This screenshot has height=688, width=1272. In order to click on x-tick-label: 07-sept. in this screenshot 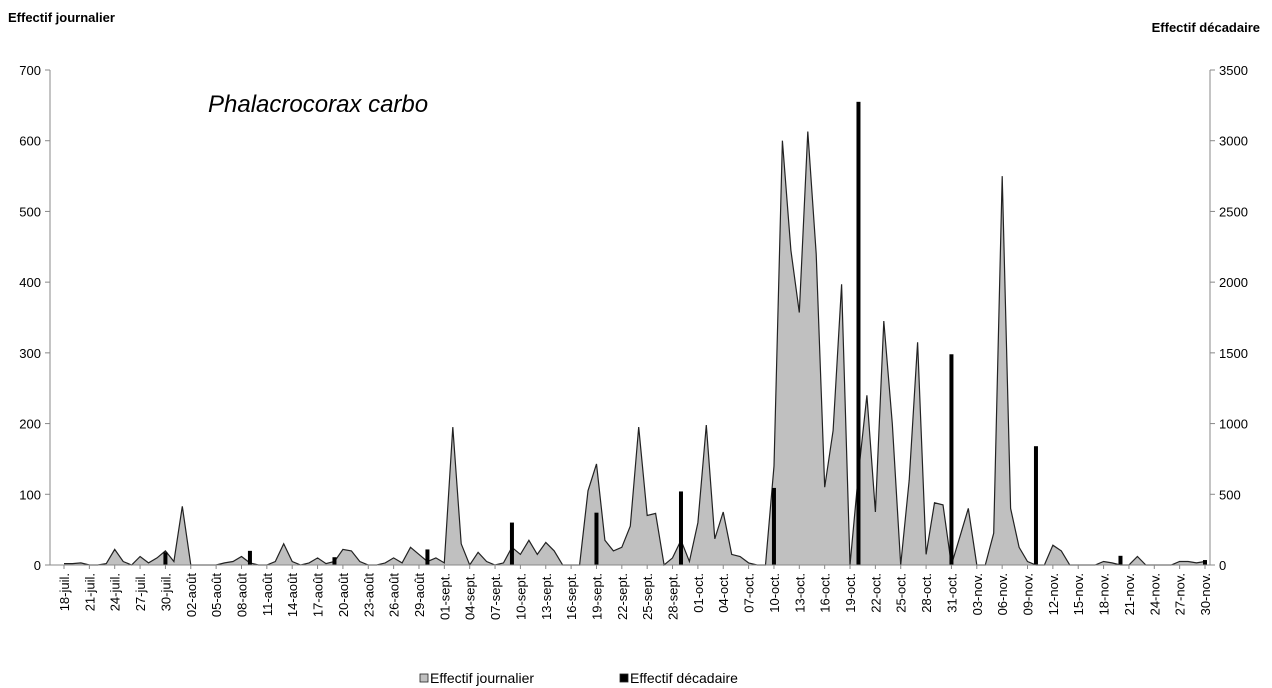, I will do `click(495, 596)`.